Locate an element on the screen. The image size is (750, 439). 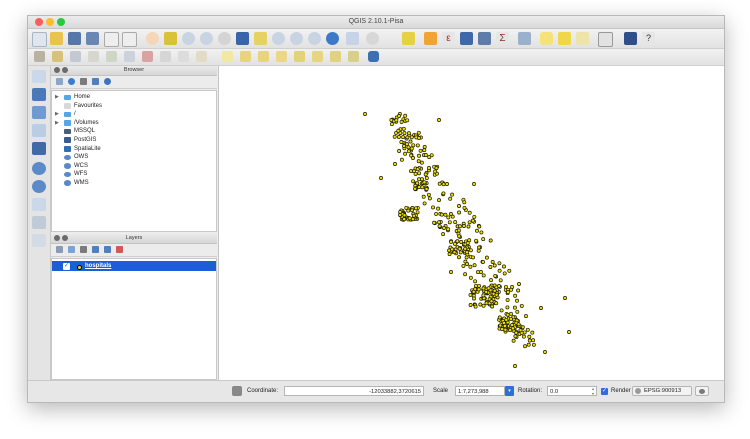
diagram-tool-icon is located at coordinates (353, 56).